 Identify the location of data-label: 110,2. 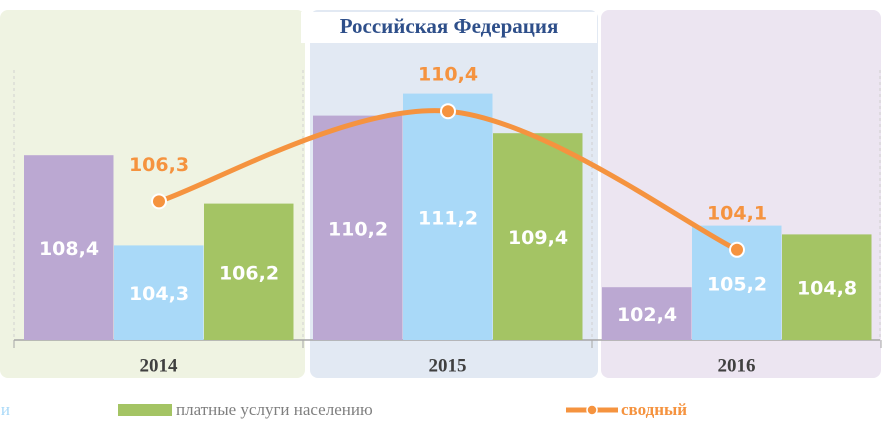
(358, 229).